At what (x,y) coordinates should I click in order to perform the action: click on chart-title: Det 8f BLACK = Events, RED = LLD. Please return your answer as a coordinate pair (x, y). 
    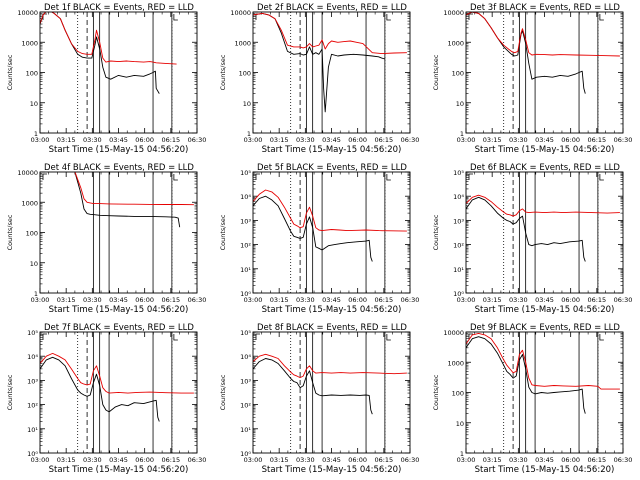
    Looking at the image, I should click on (332, 328).